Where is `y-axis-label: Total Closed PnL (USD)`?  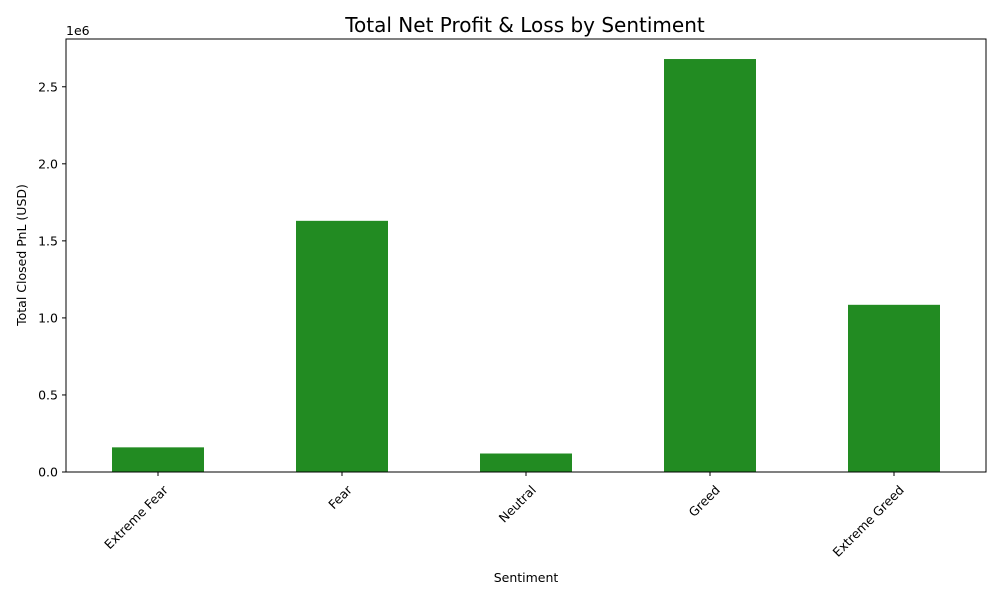
y-axis-label: Total Closed PnL (USD) is located at coordinates (21, 255).